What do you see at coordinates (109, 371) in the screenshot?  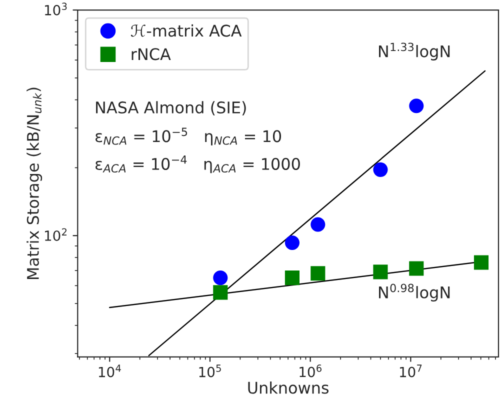 I see `x-tick-label: 10$^{4}$` at bounding box center [109, 371].